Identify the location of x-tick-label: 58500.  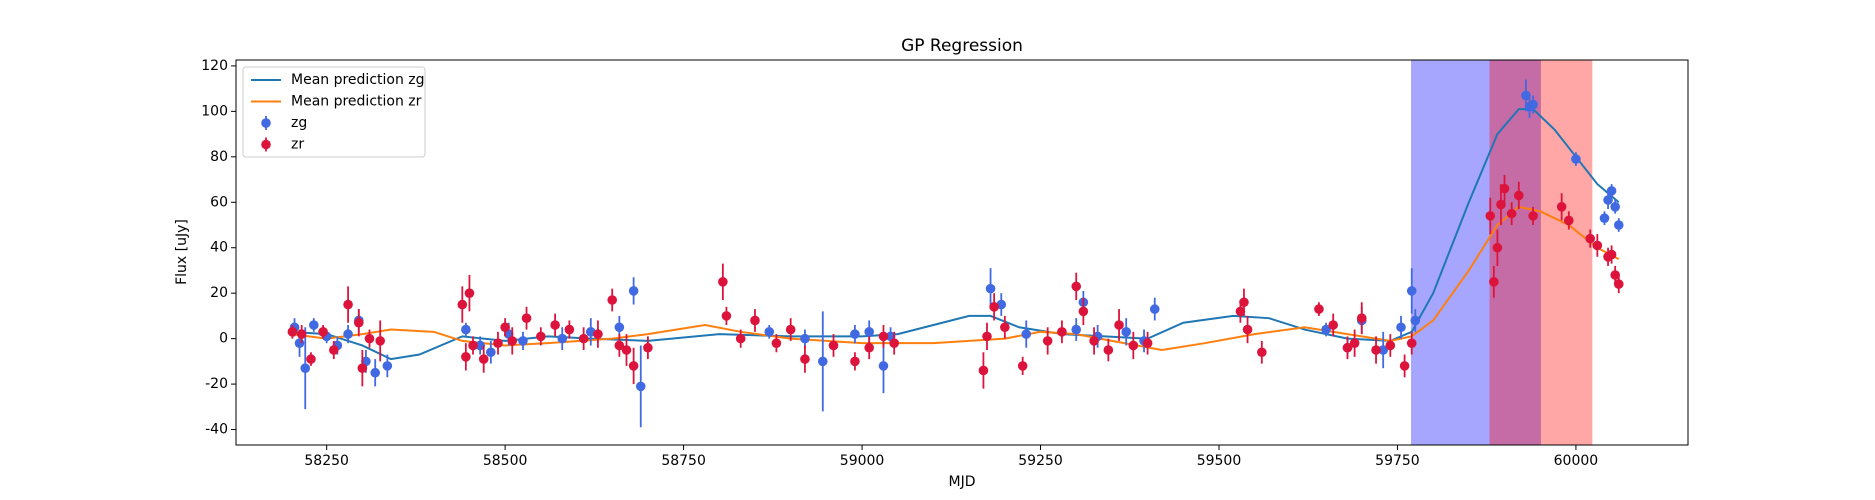
(505, 461).